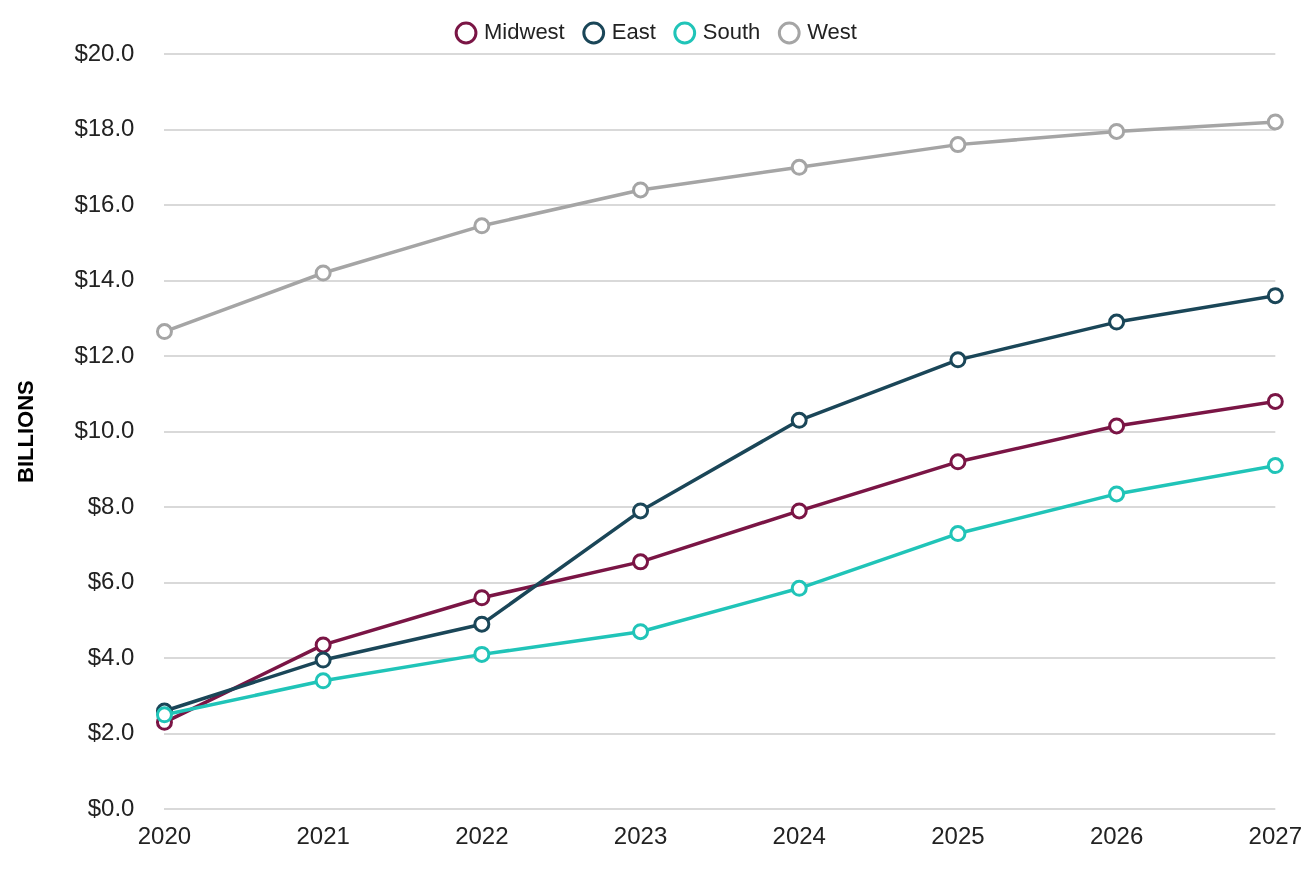  What do you see at coordinates (104, 52) in the screenshot?
I see `y-tick-label: $20.0` at bounding box center [104, 52].